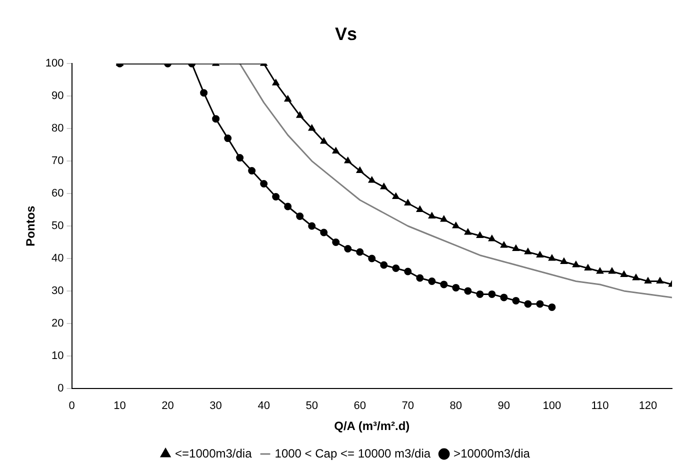  I want to click on y-tick-label: 100, so click(54, 64).